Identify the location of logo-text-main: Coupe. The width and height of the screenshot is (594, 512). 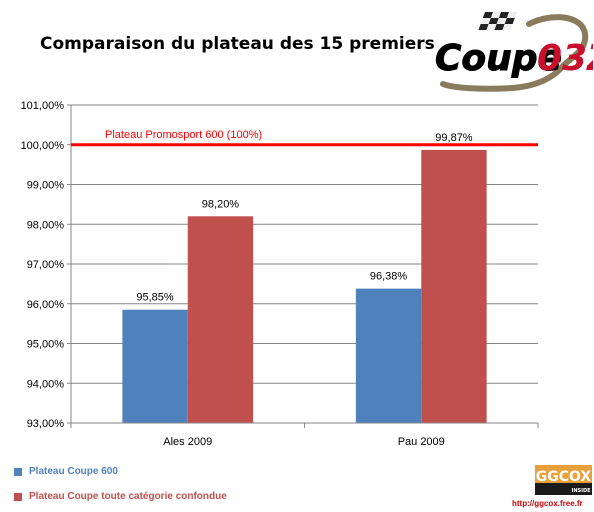
(498, 58).